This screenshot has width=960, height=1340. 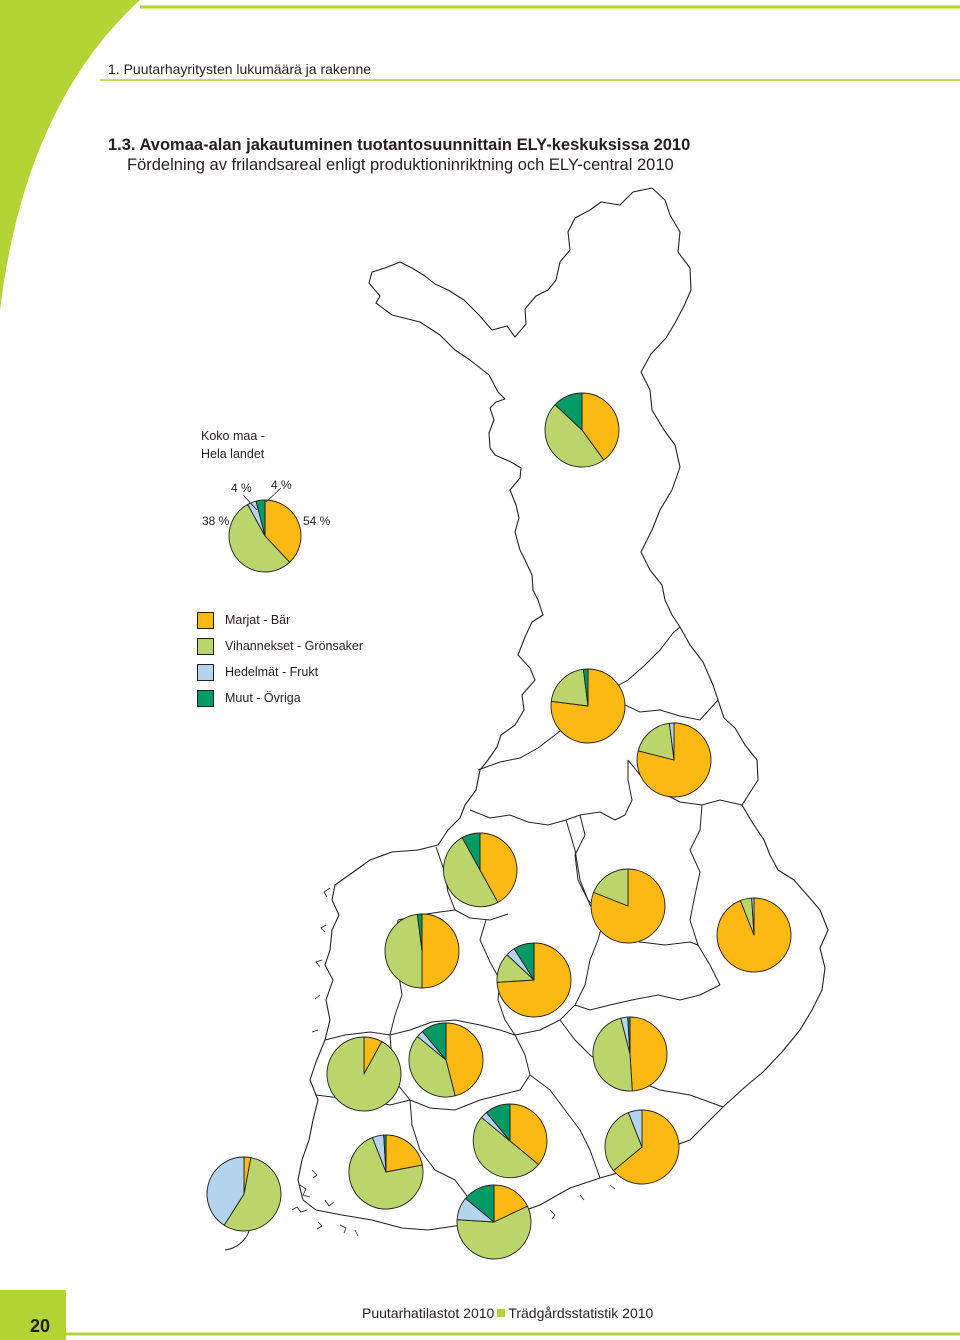 I want to click on pie-kaakkois-suomi, so click(x=642, y=1147).